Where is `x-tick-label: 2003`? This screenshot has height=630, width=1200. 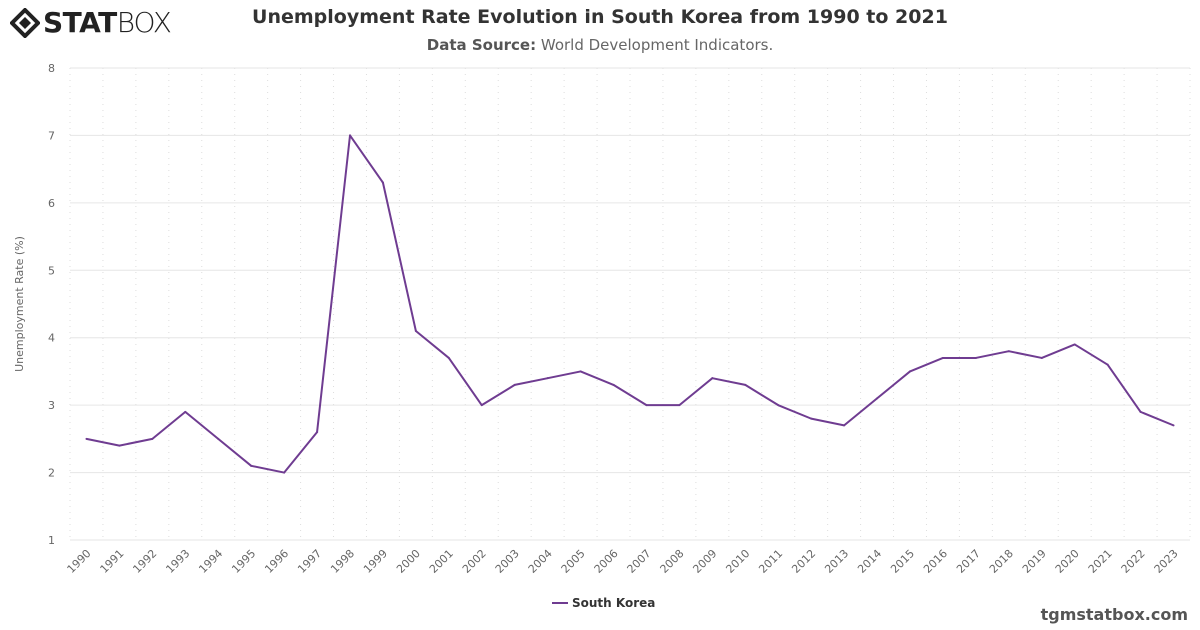
x-tick-label: 2003 is located at coordinates (507, 561).